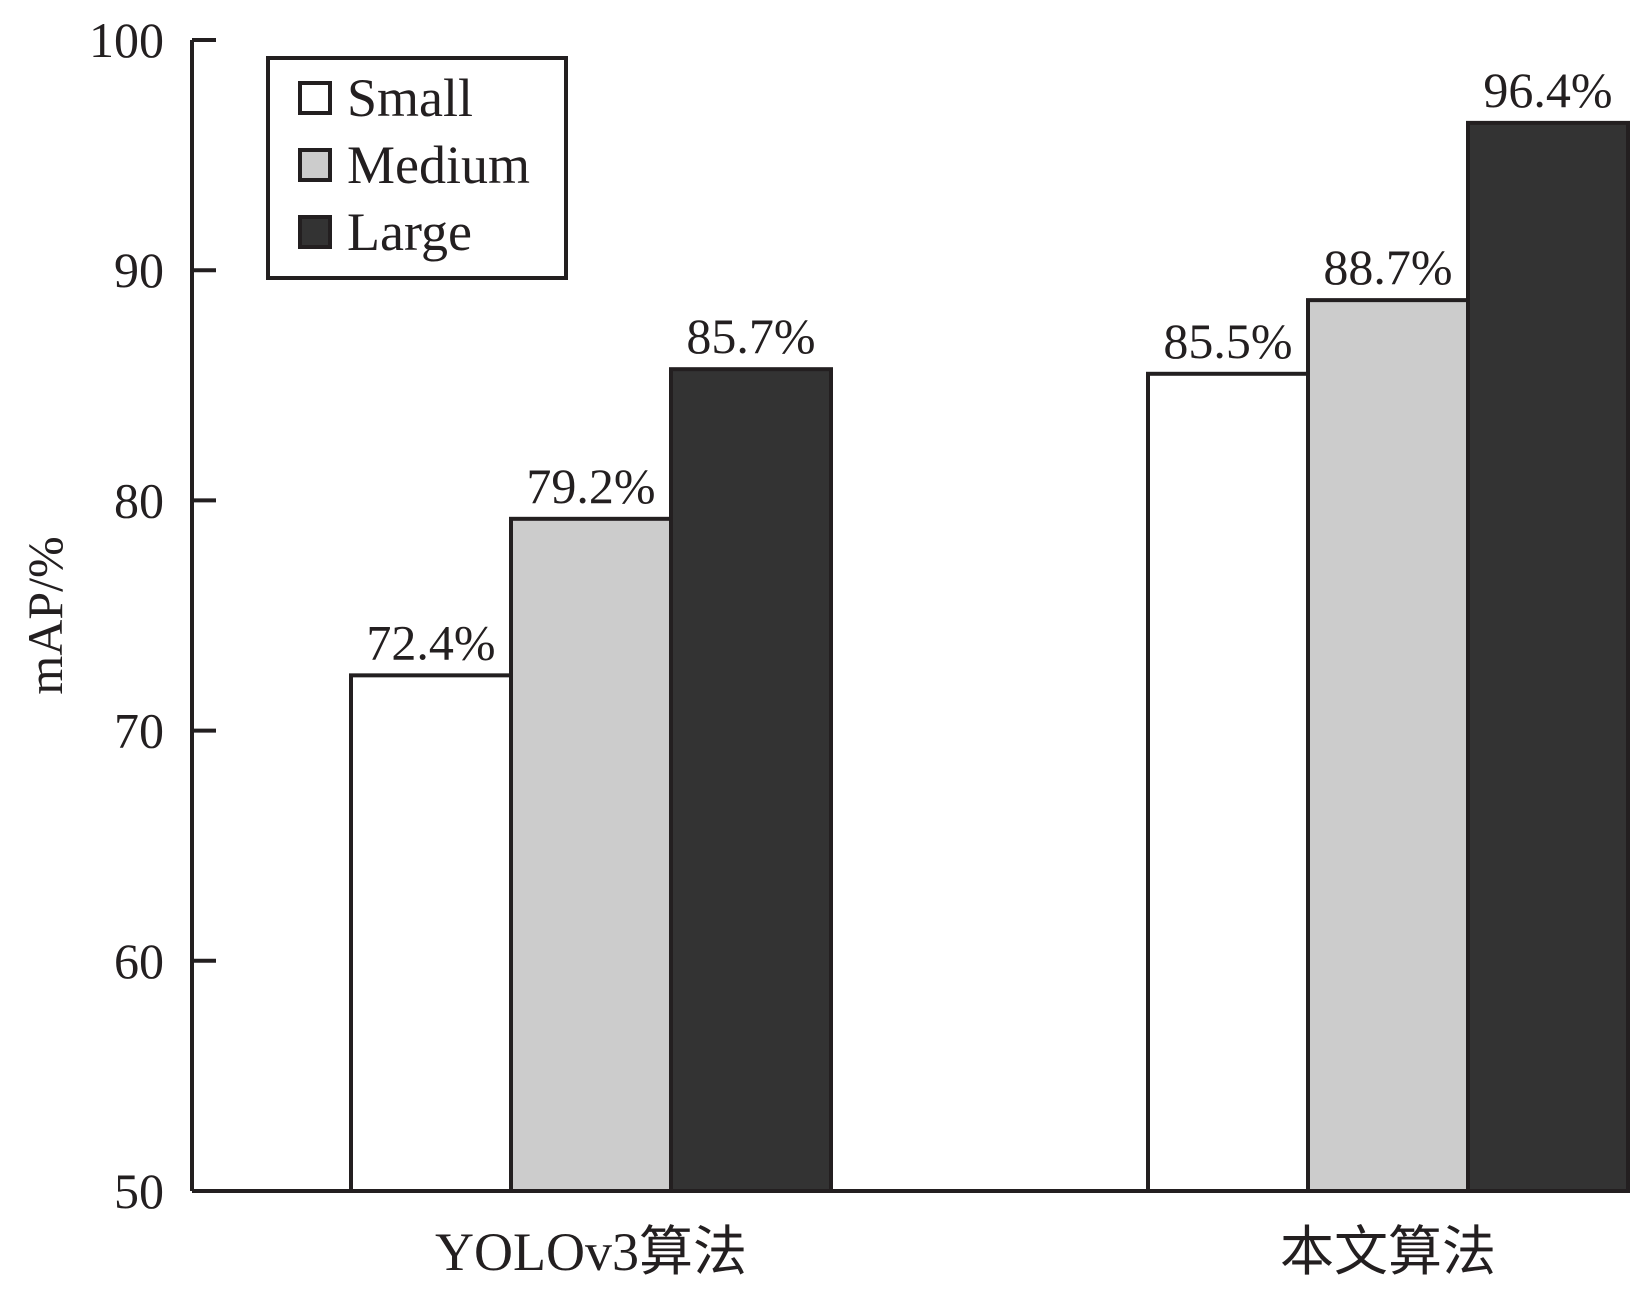  I want to click on legend-swatch-medium, so click(315, 165).